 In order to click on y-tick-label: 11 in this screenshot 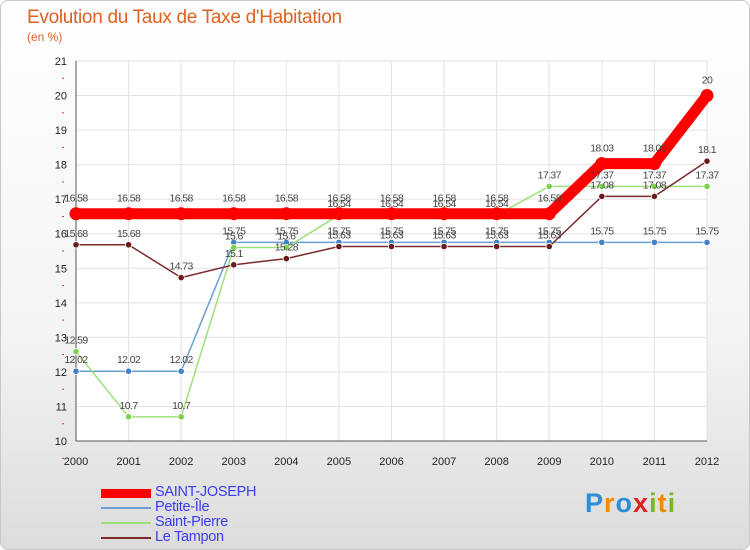, I will do `click(61, 407)`.